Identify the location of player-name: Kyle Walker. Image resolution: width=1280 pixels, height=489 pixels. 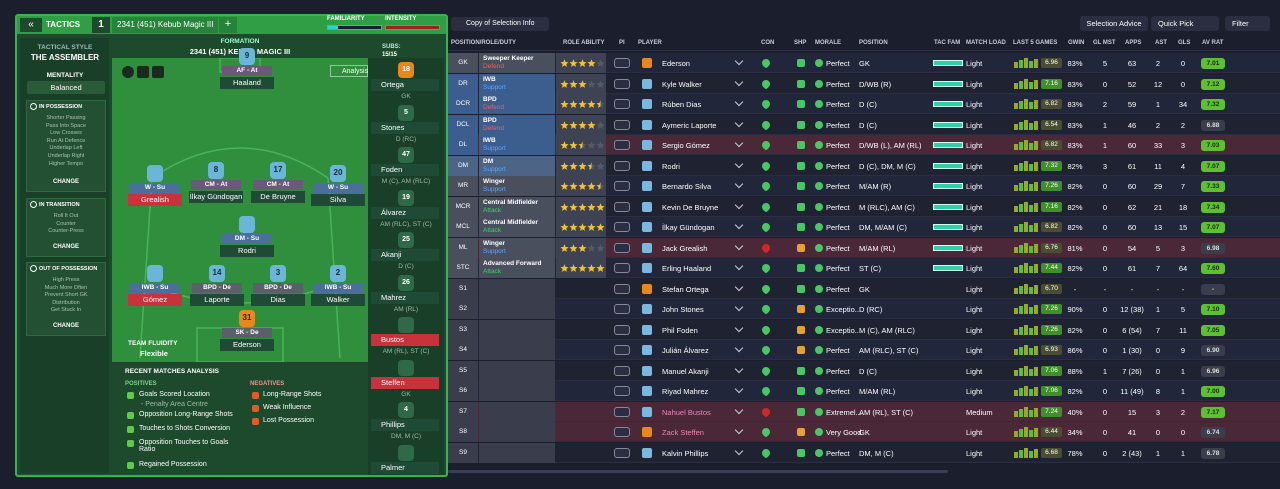
(682, 84).